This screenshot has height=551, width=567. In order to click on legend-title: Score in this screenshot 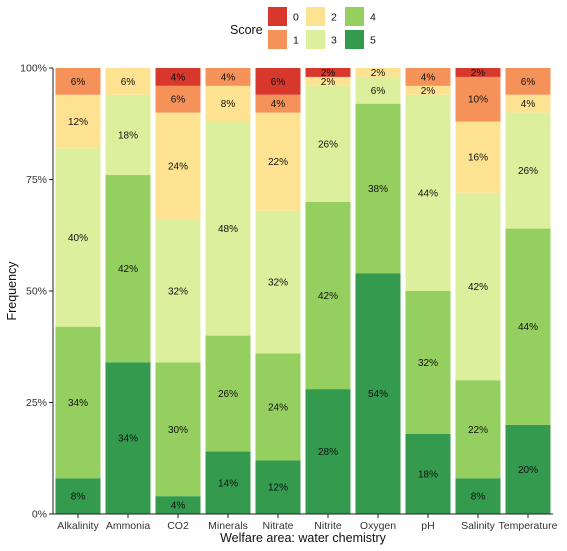, I will do `click(246, 30)`.